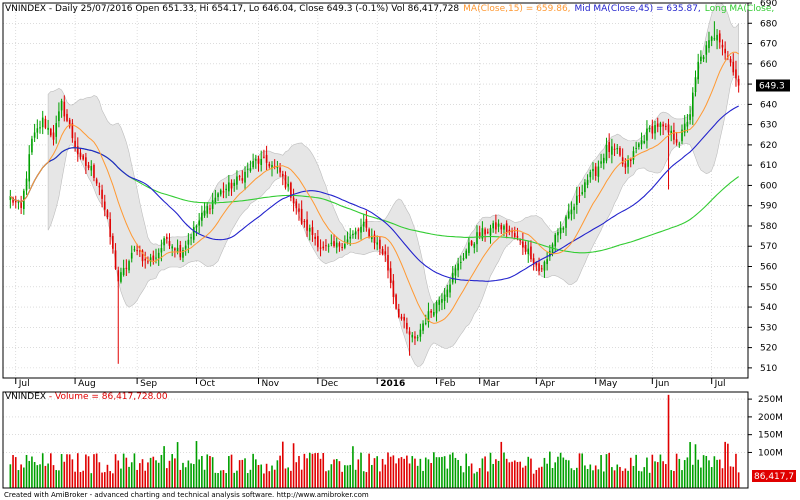 The height and width of the screenshot is (500, 800). What do you see at coordinates (24, 384) in the screenshot?
I see `date-tick-label: Jul` at bounding box center [24, 384].